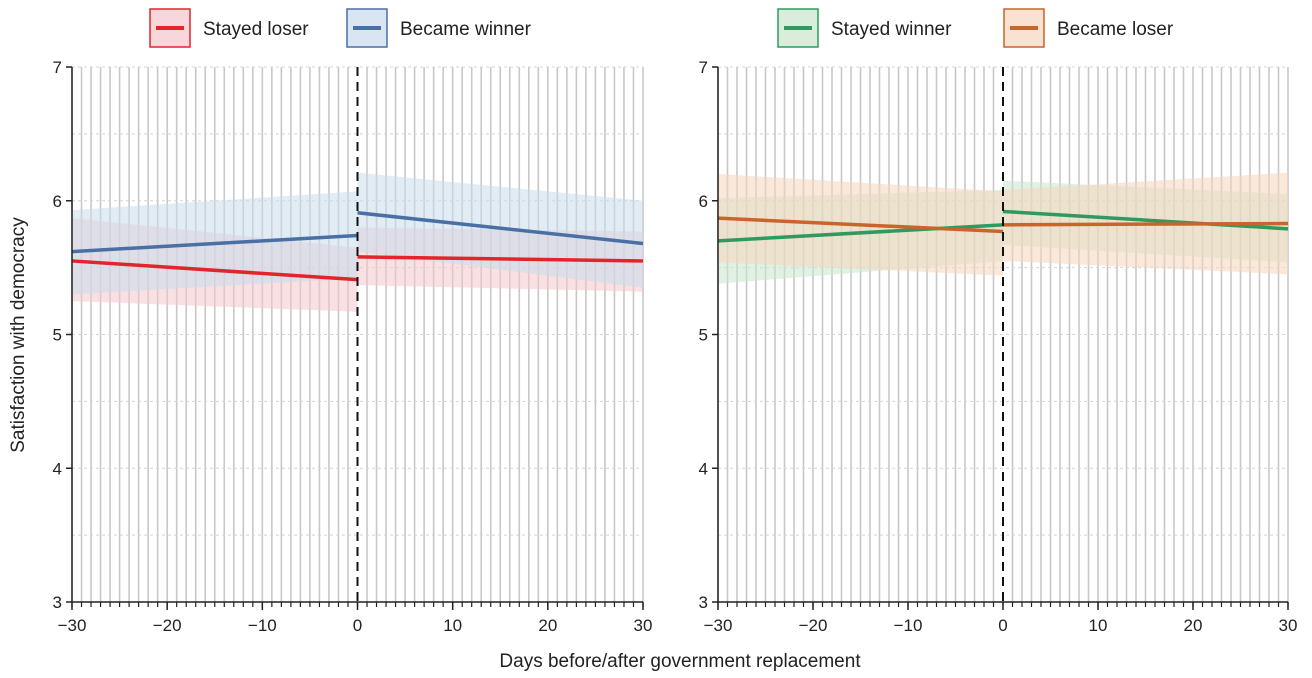 This screenshot has width=1312, height=678. Describe the element at coordinates (466, 29) in the screenshot. I see `legend-label: Became winner` at that location.